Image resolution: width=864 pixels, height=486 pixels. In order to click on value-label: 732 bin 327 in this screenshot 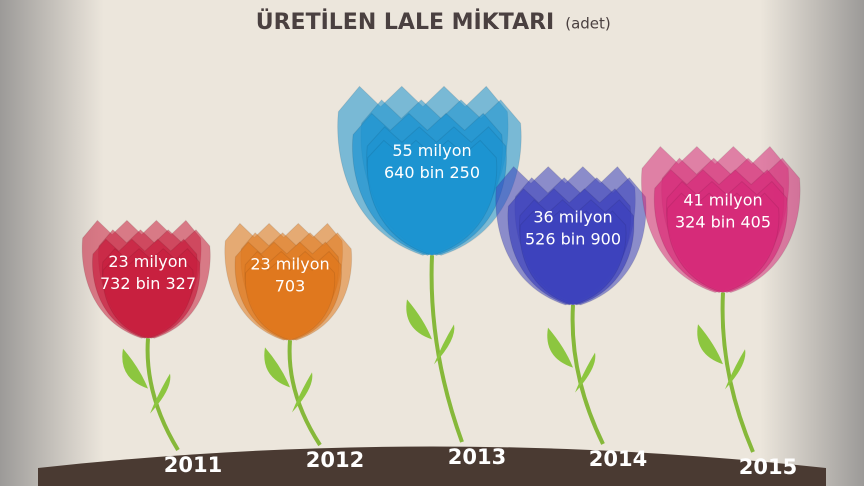, I will do `click(148, 283)`.